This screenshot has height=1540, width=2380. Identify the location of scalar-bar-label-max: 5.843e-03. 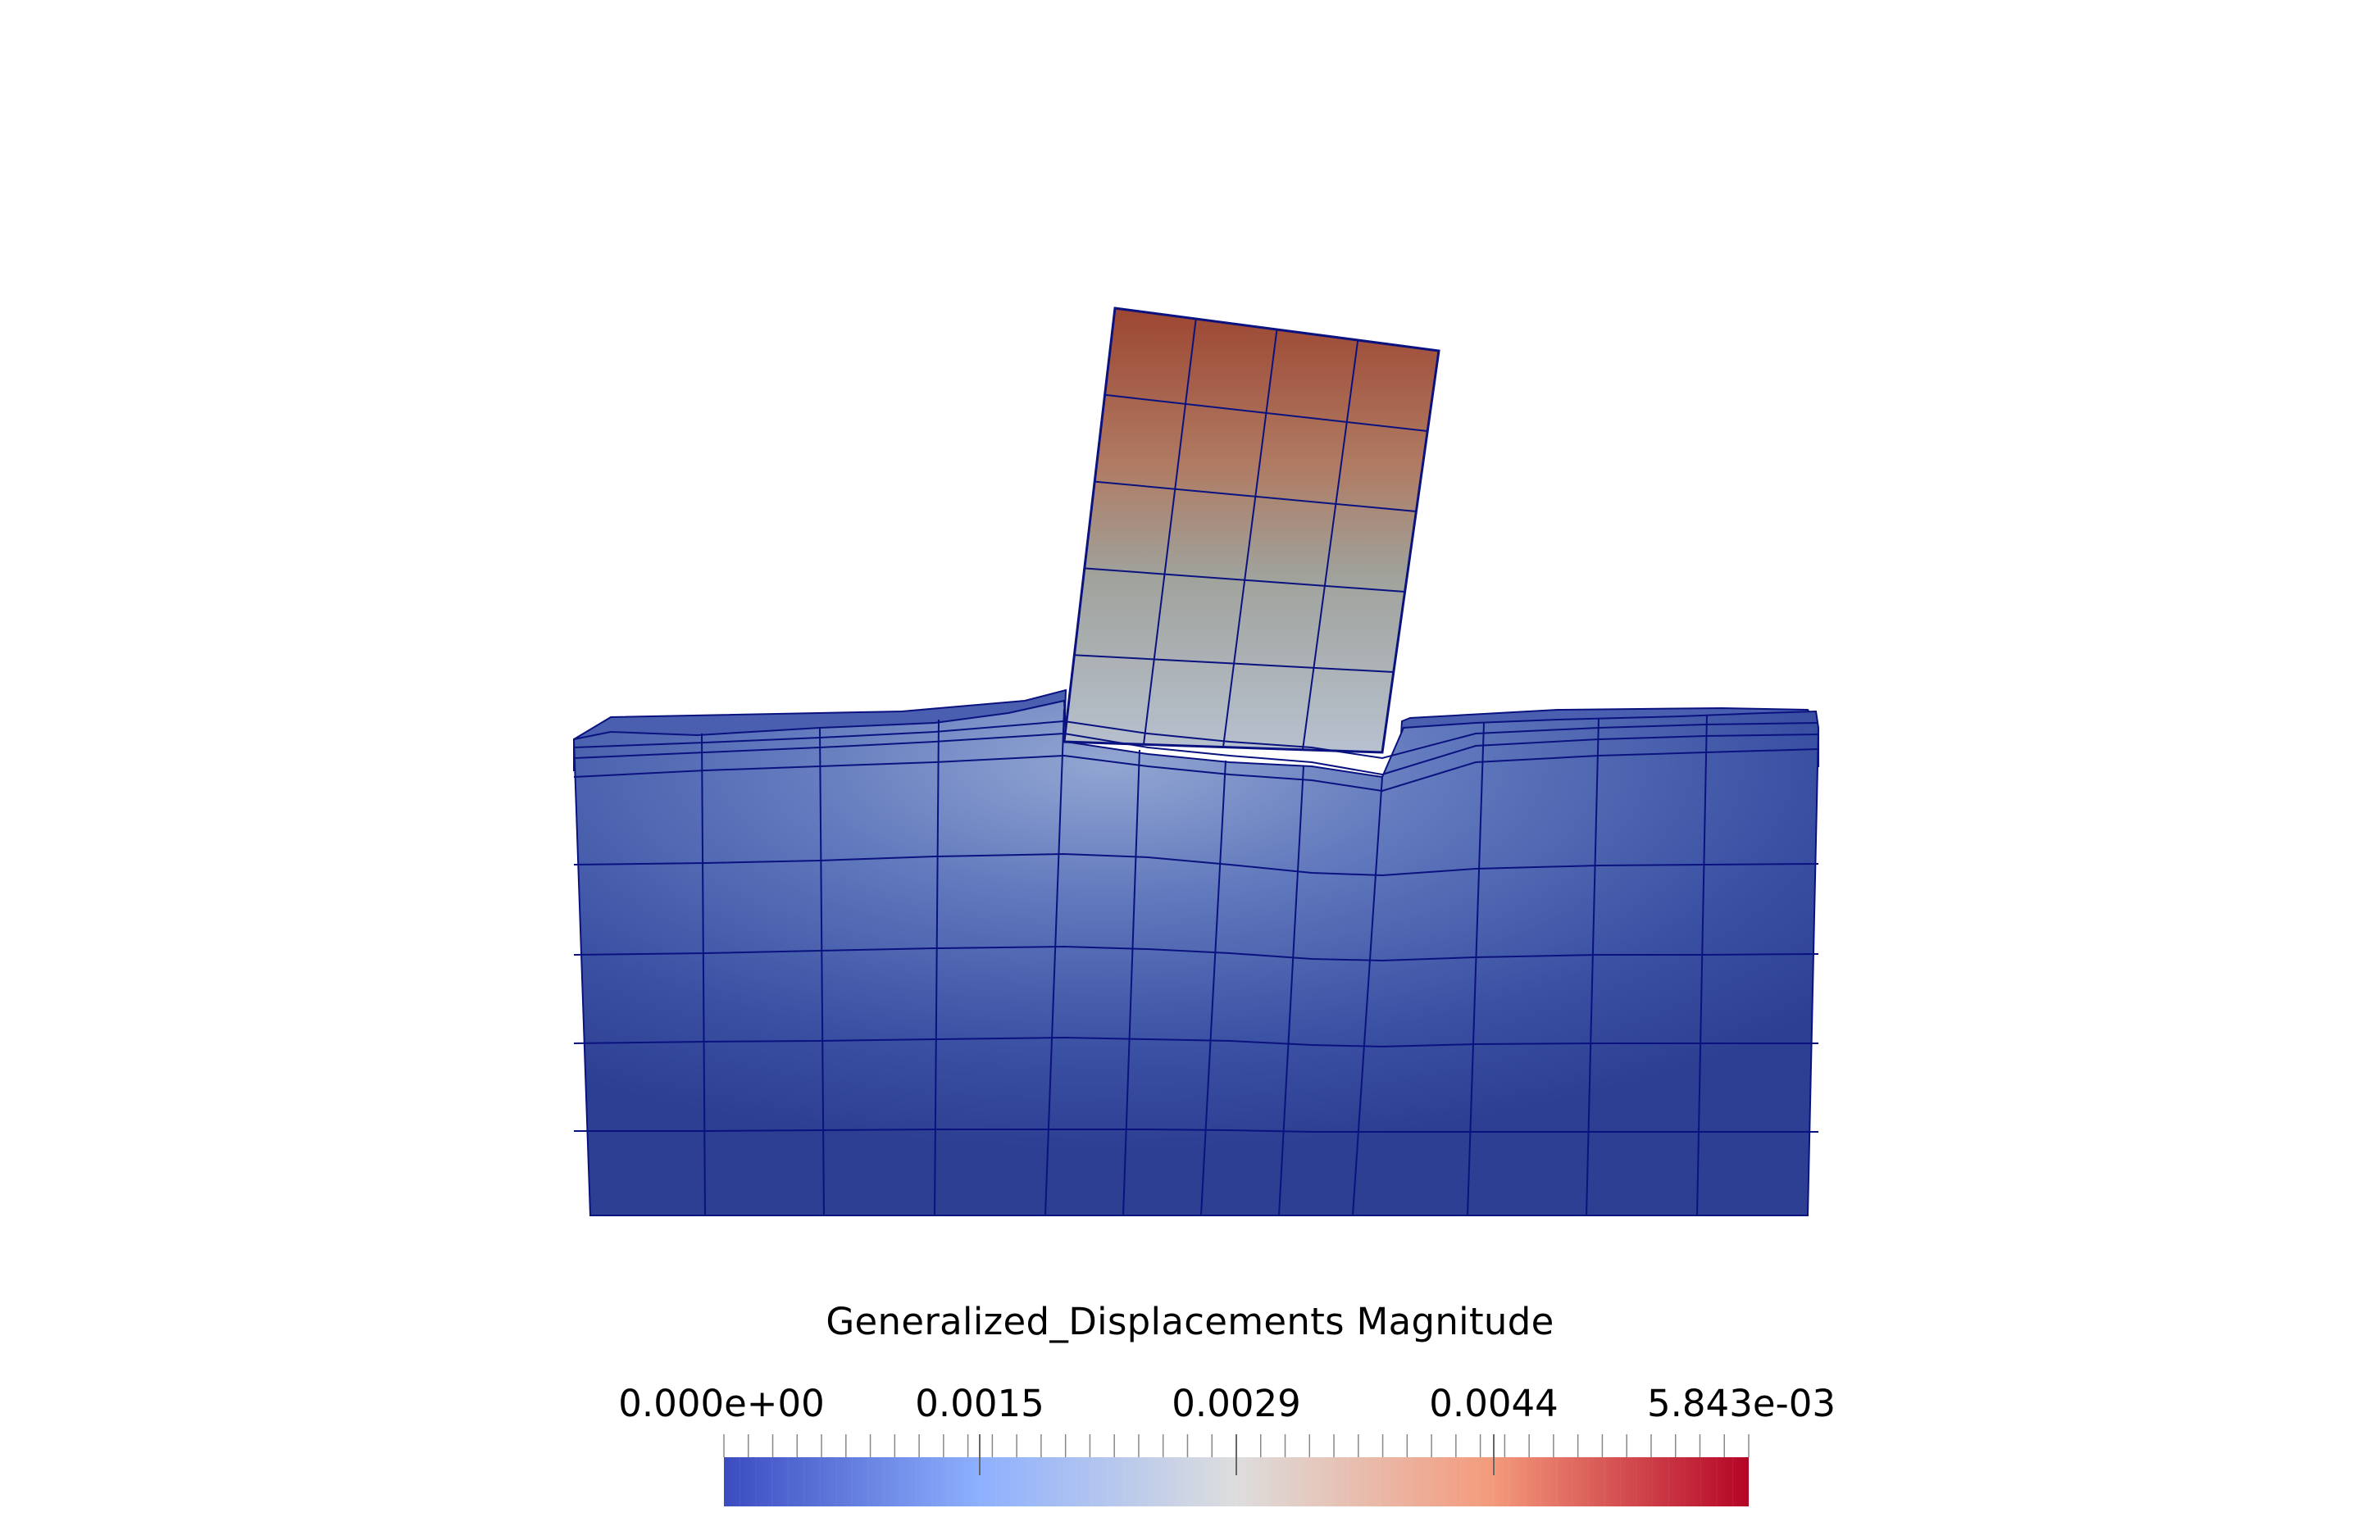
(1741, 1404).